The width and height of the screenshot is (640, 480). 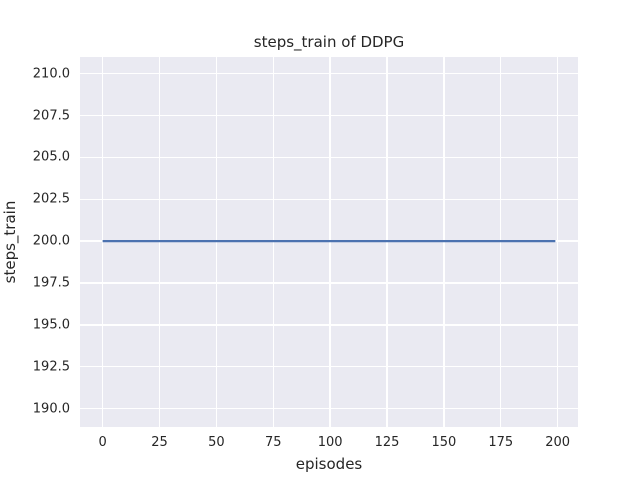 I want to click on x-tick-label: 200, so click(x=558, y=442).